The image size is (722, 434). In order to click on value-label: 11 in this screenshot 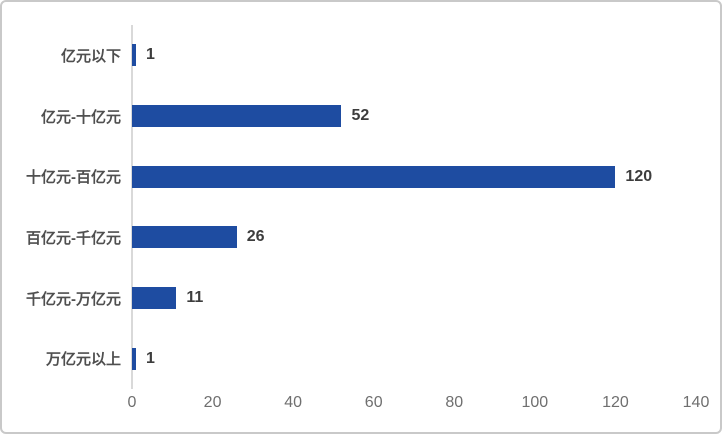, I will do `click(195, 298)`.